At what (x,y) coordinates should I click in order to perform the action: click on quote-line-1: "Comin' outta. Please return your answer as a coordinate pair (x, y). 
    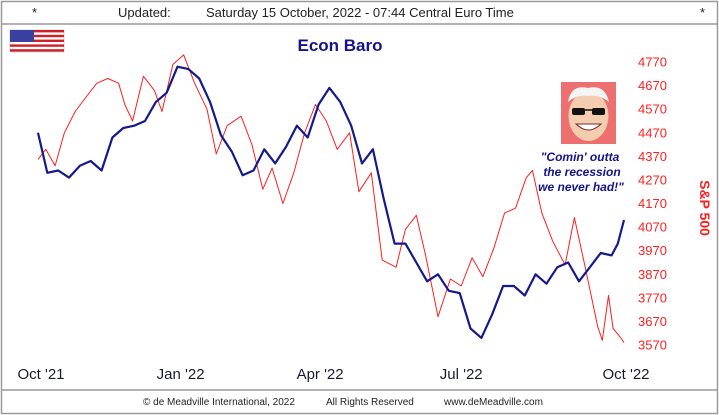
    Looking at the image, I should click on (580, 157).